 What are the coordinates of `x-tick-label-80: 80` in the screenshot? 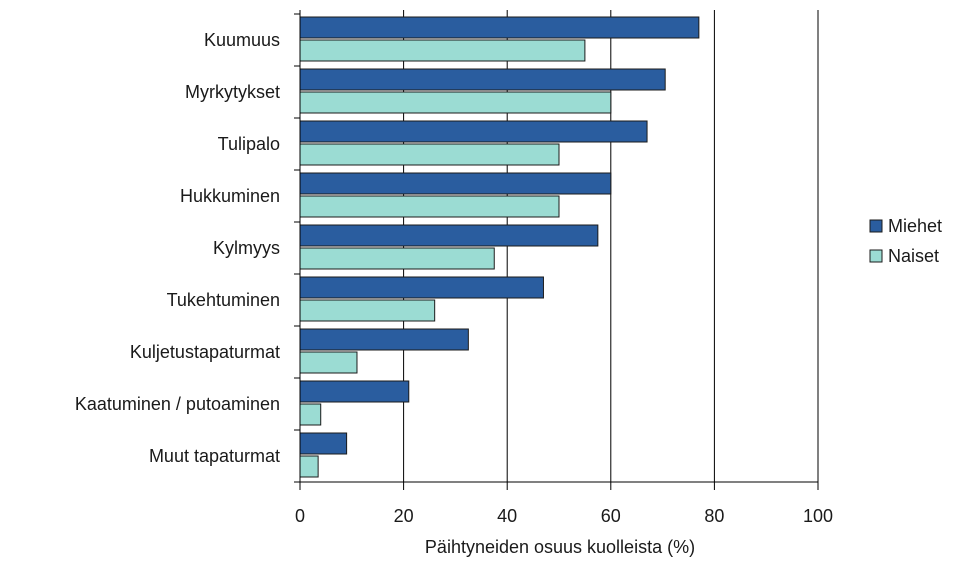 It's located at (714, 516).